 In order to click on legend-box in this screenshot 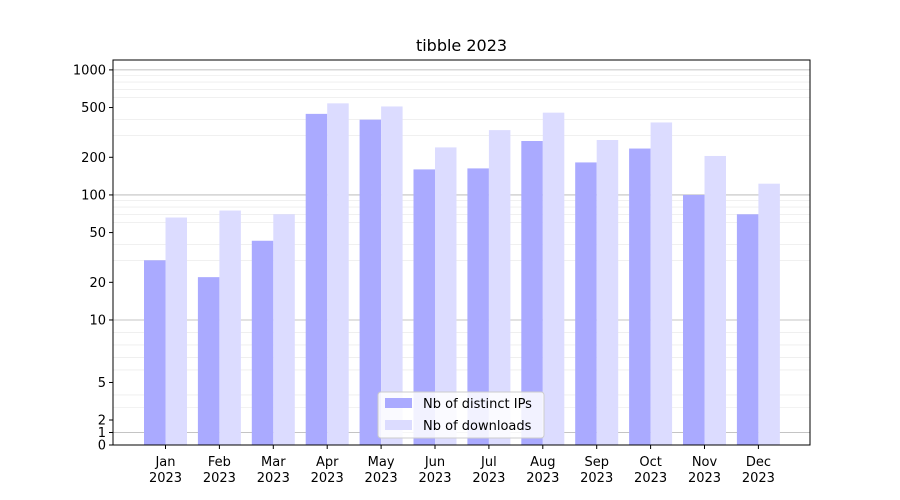, I will do `click(461, 415)`.